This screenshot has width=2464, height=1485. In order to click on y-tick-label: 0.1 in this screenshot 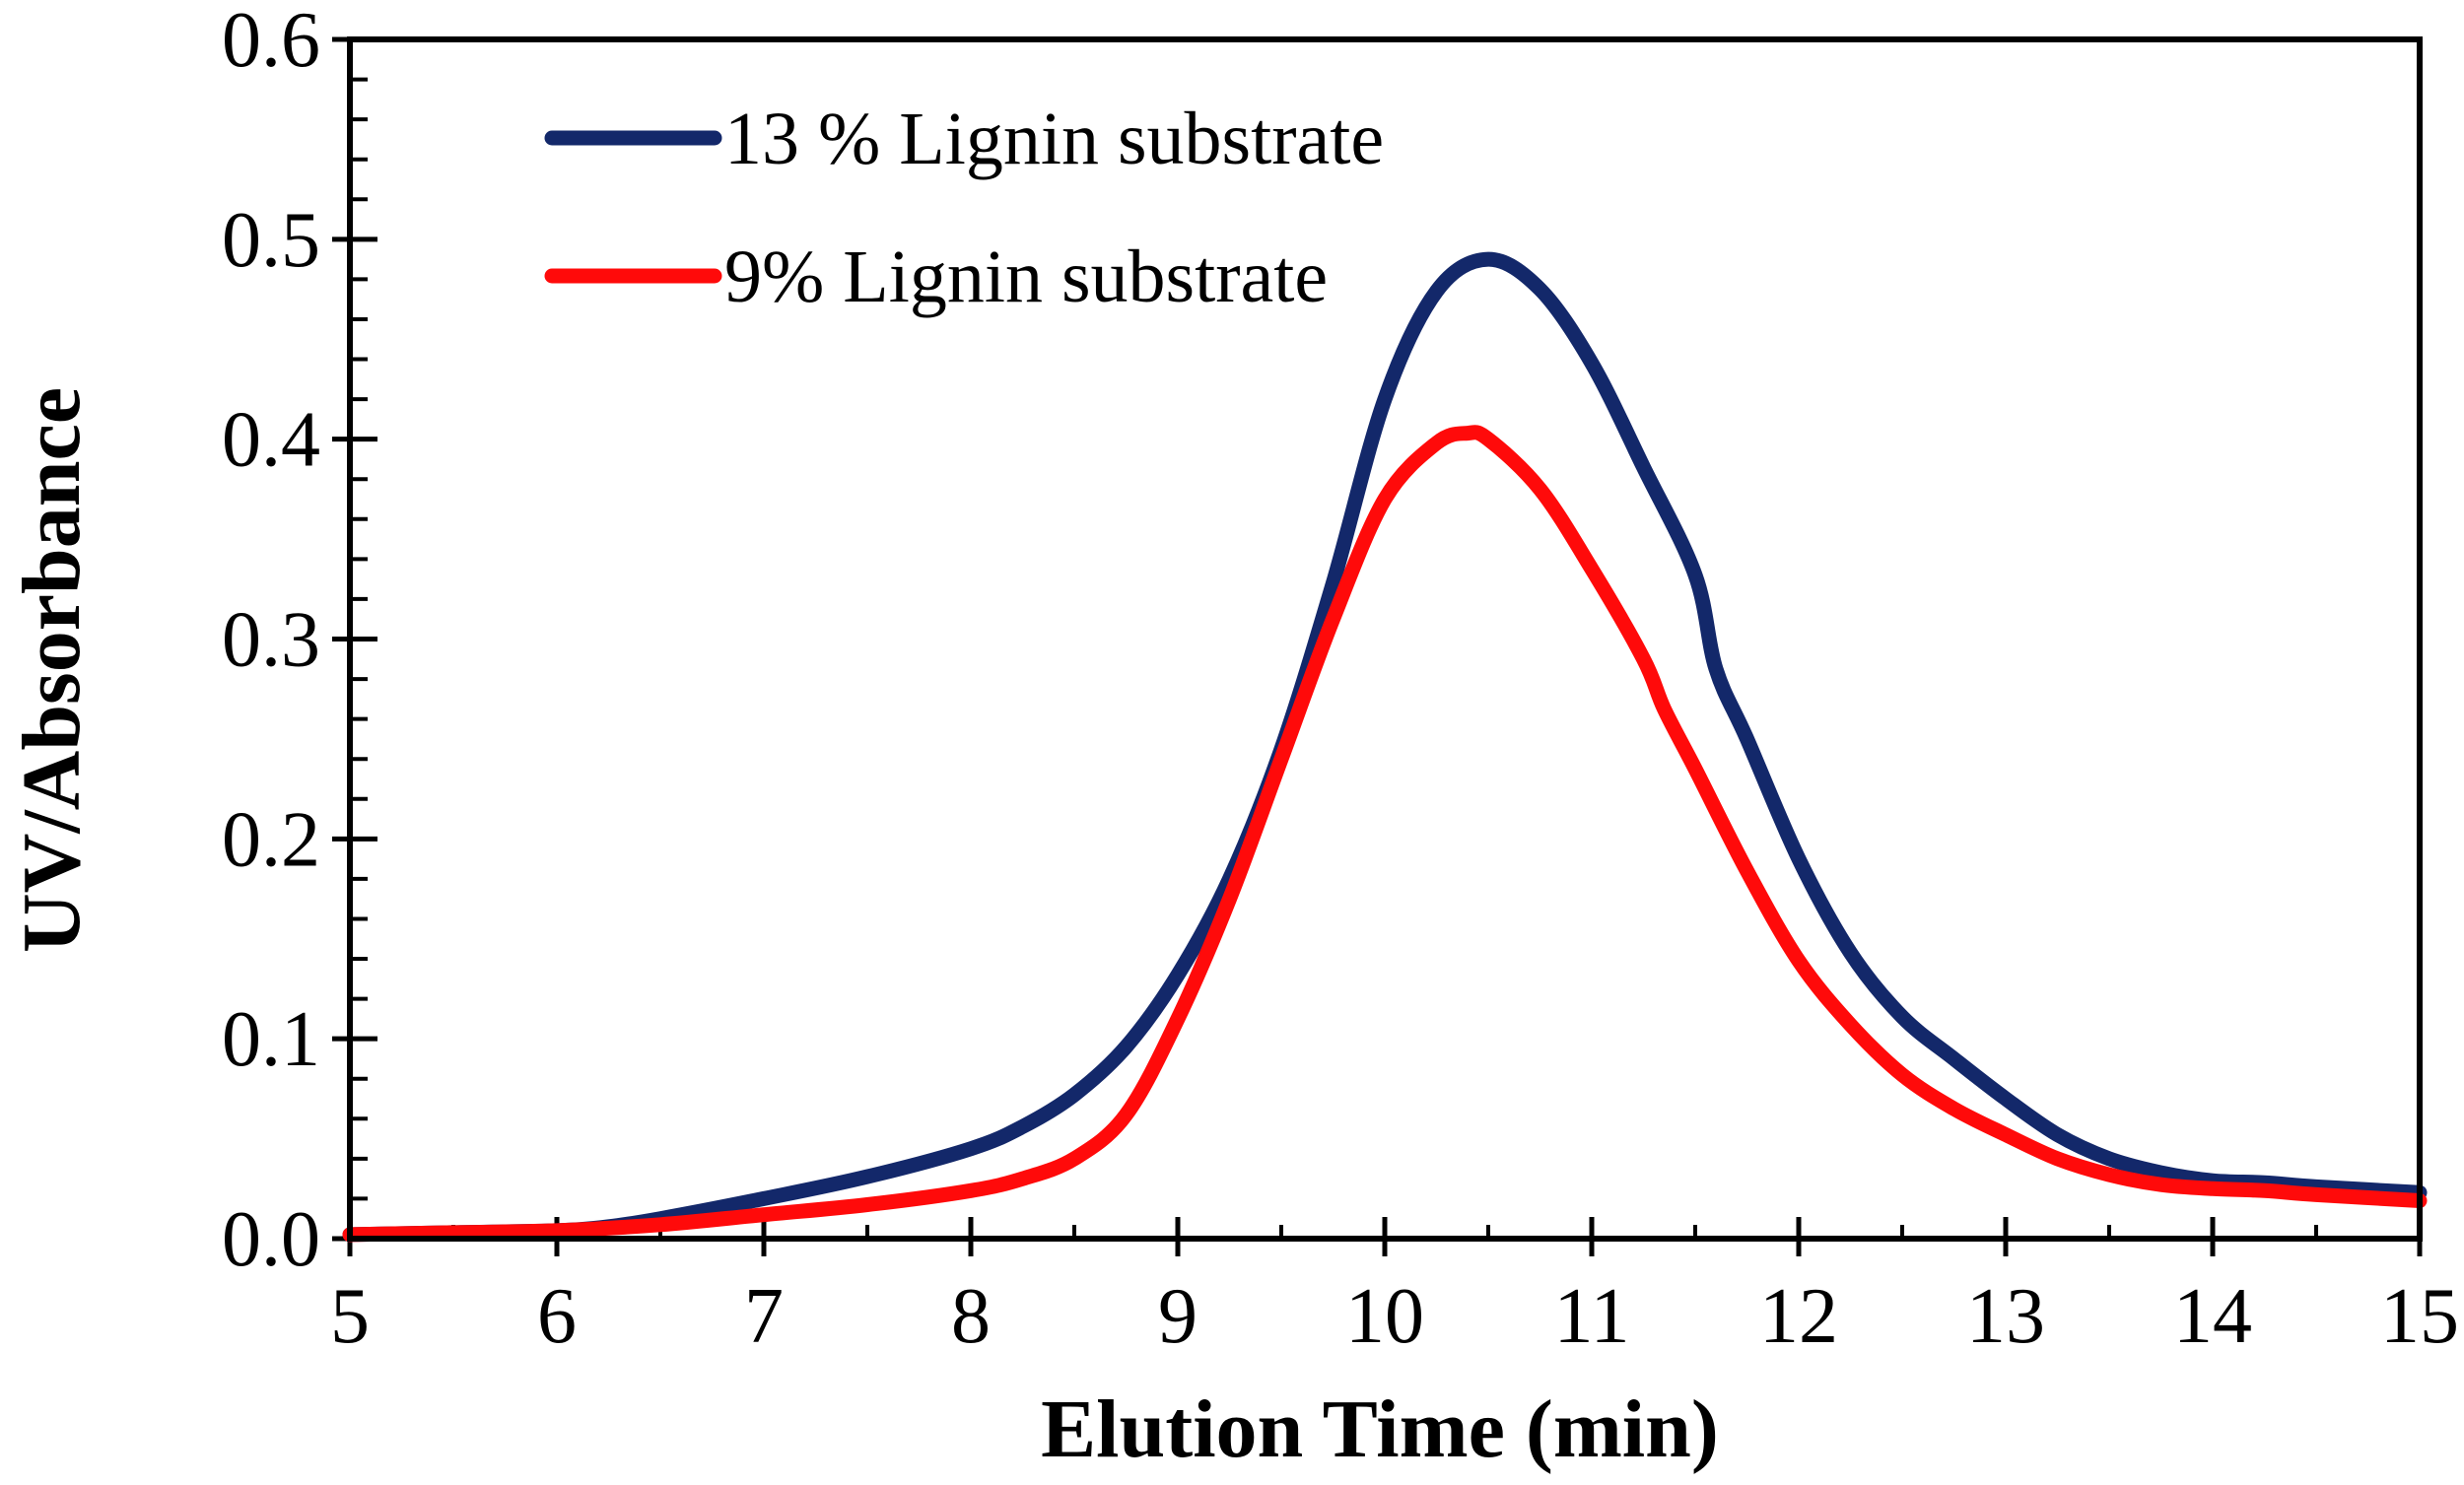, I will do `click(271, 1039)`.